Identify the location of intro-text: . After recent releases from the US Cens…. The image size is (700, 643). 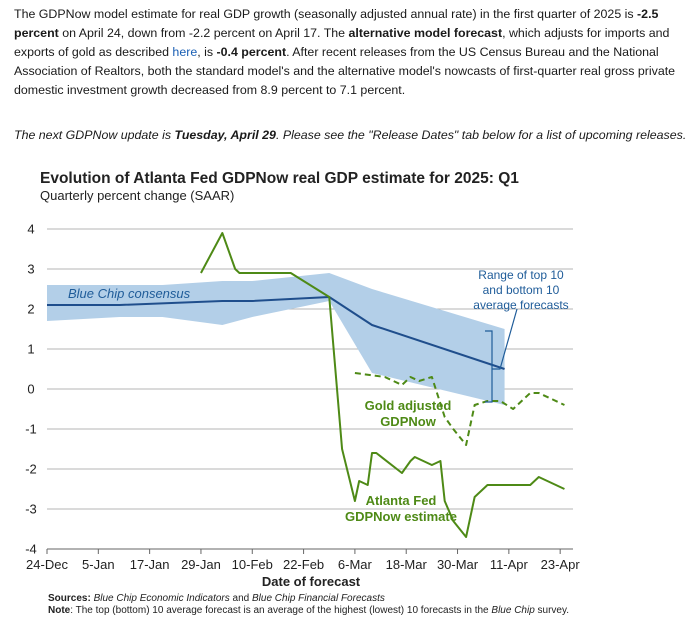
(345, 71).